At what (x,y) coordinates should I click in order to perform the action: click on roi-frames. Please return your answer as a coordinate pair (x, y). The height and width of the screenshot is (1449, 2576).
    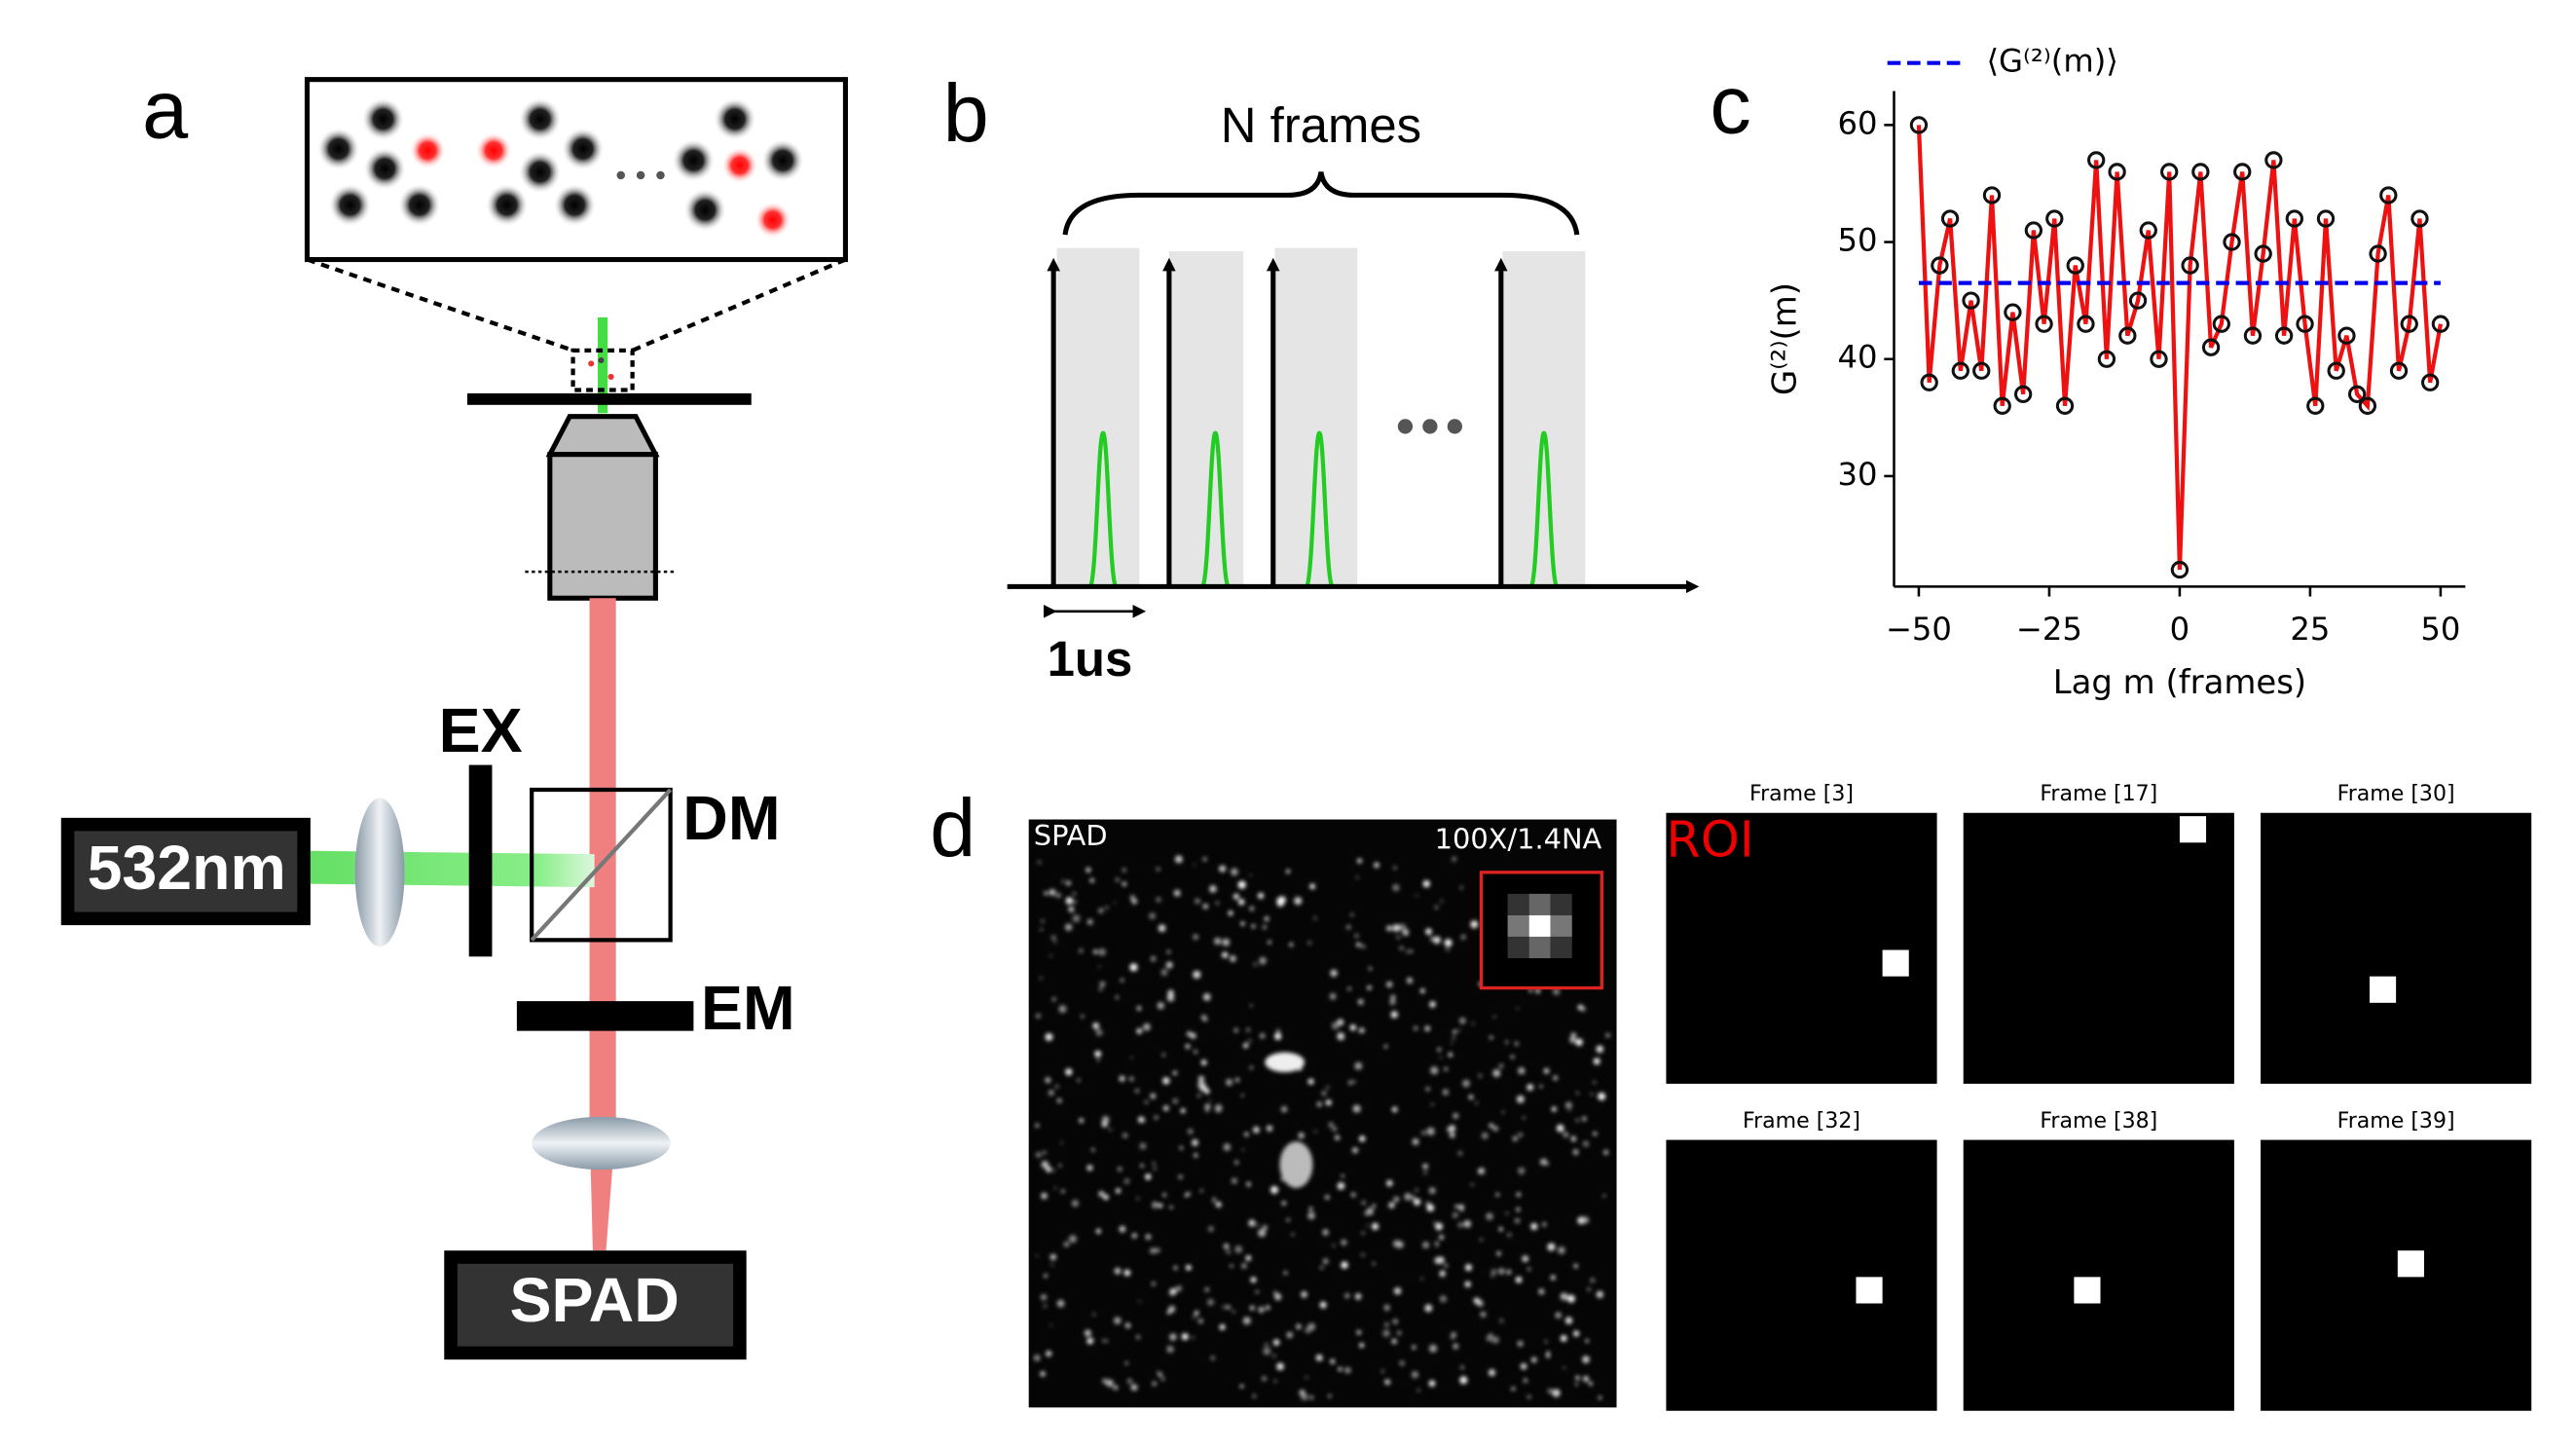
    Looking at the image, I should click on (2099, 1111).